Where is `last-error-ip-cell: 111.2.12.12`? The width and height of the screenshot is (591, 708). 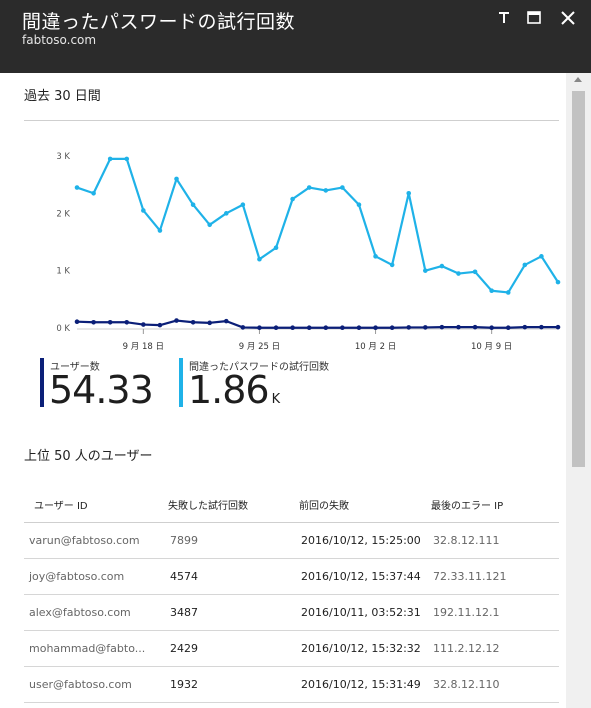 last-error-ip-cell: 111.2.12.12 is located at coordinates (490, 648).